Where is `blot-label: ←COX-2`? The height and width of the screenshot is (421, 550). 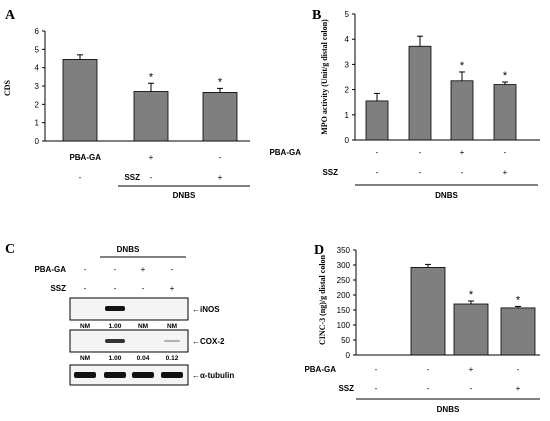 blot-label: ←COX-2 is located at coordinates (208, 341).